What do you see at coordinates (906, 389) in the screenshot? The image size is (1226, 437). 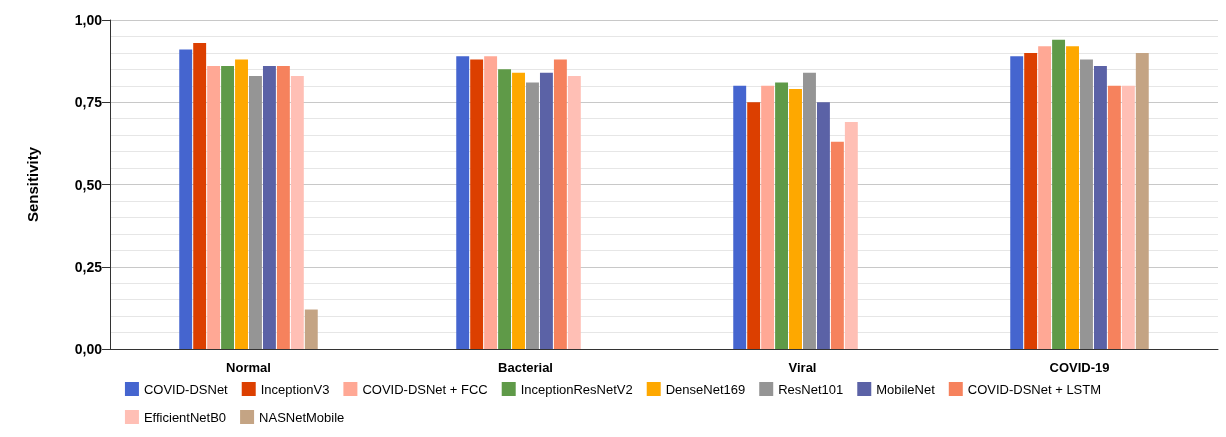 I see `legend-label: MobileNet` at bounding box center [906, 389].